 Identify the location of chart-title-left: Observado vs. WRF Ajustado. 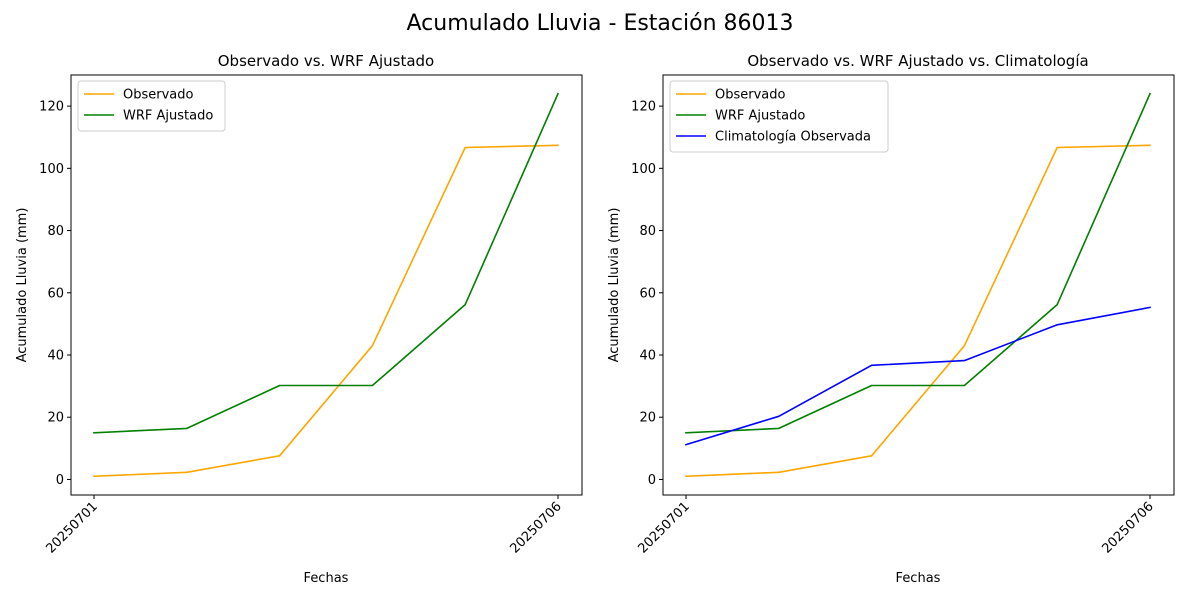
(326, 61).